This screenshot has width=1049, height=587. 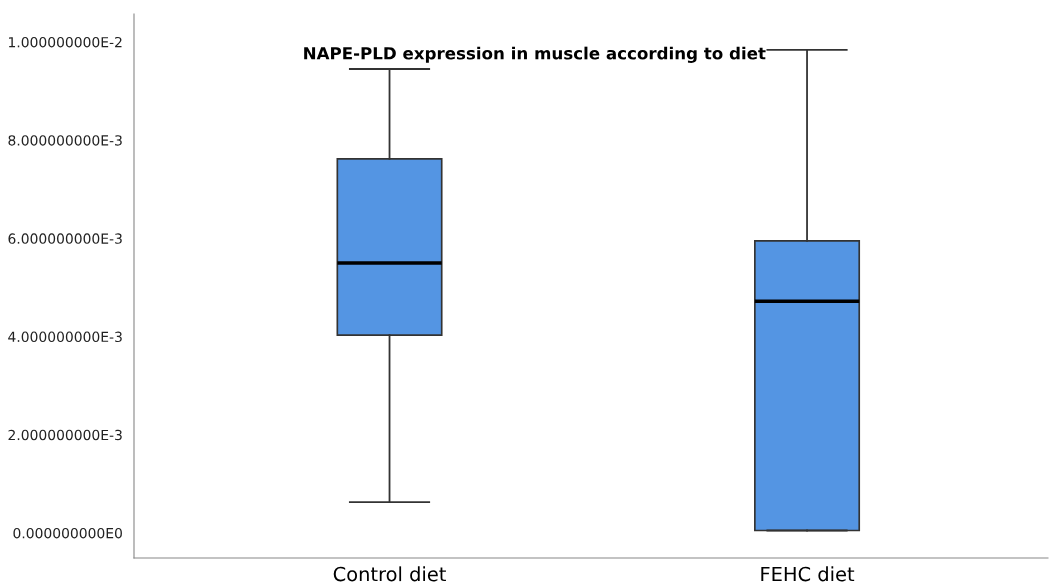 What do you see at coordinates (808, 574) in the screenshot?
I see `x-tick-label: FEHC diet` at bounding box center [808, 574].